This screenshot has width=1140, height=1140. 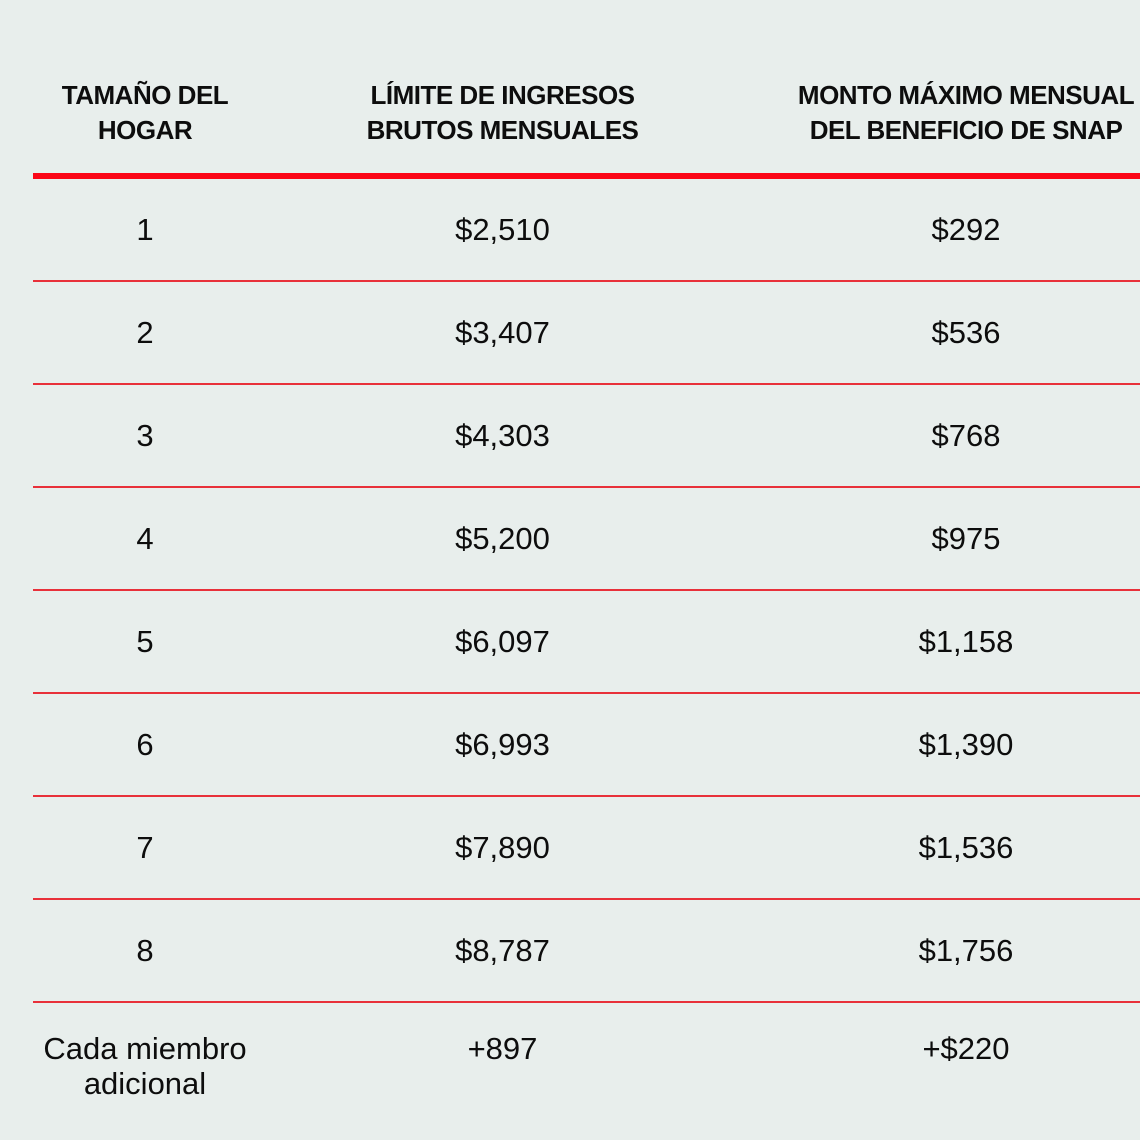 What do you see at coordinates (966, 641) in the screenshot?
I see `benefit-value: $1,158` at bounding box center [966, 641].